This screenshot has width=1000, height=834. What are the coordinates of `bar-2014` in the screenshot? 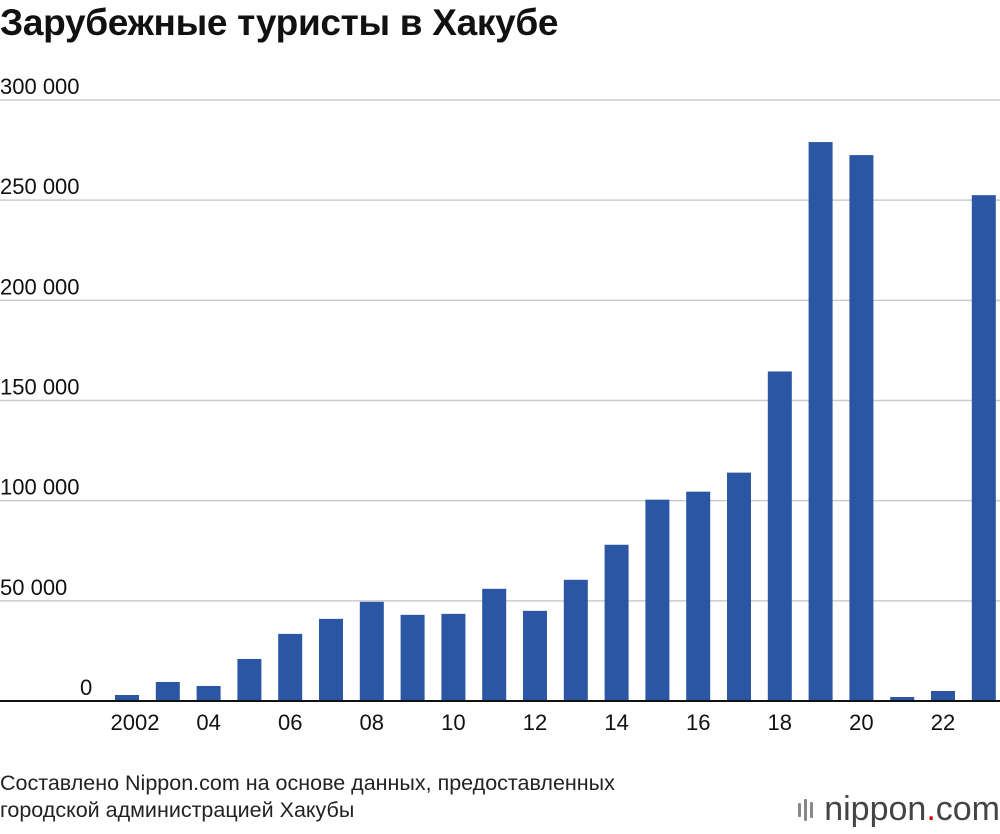 It's located at (616, 622).